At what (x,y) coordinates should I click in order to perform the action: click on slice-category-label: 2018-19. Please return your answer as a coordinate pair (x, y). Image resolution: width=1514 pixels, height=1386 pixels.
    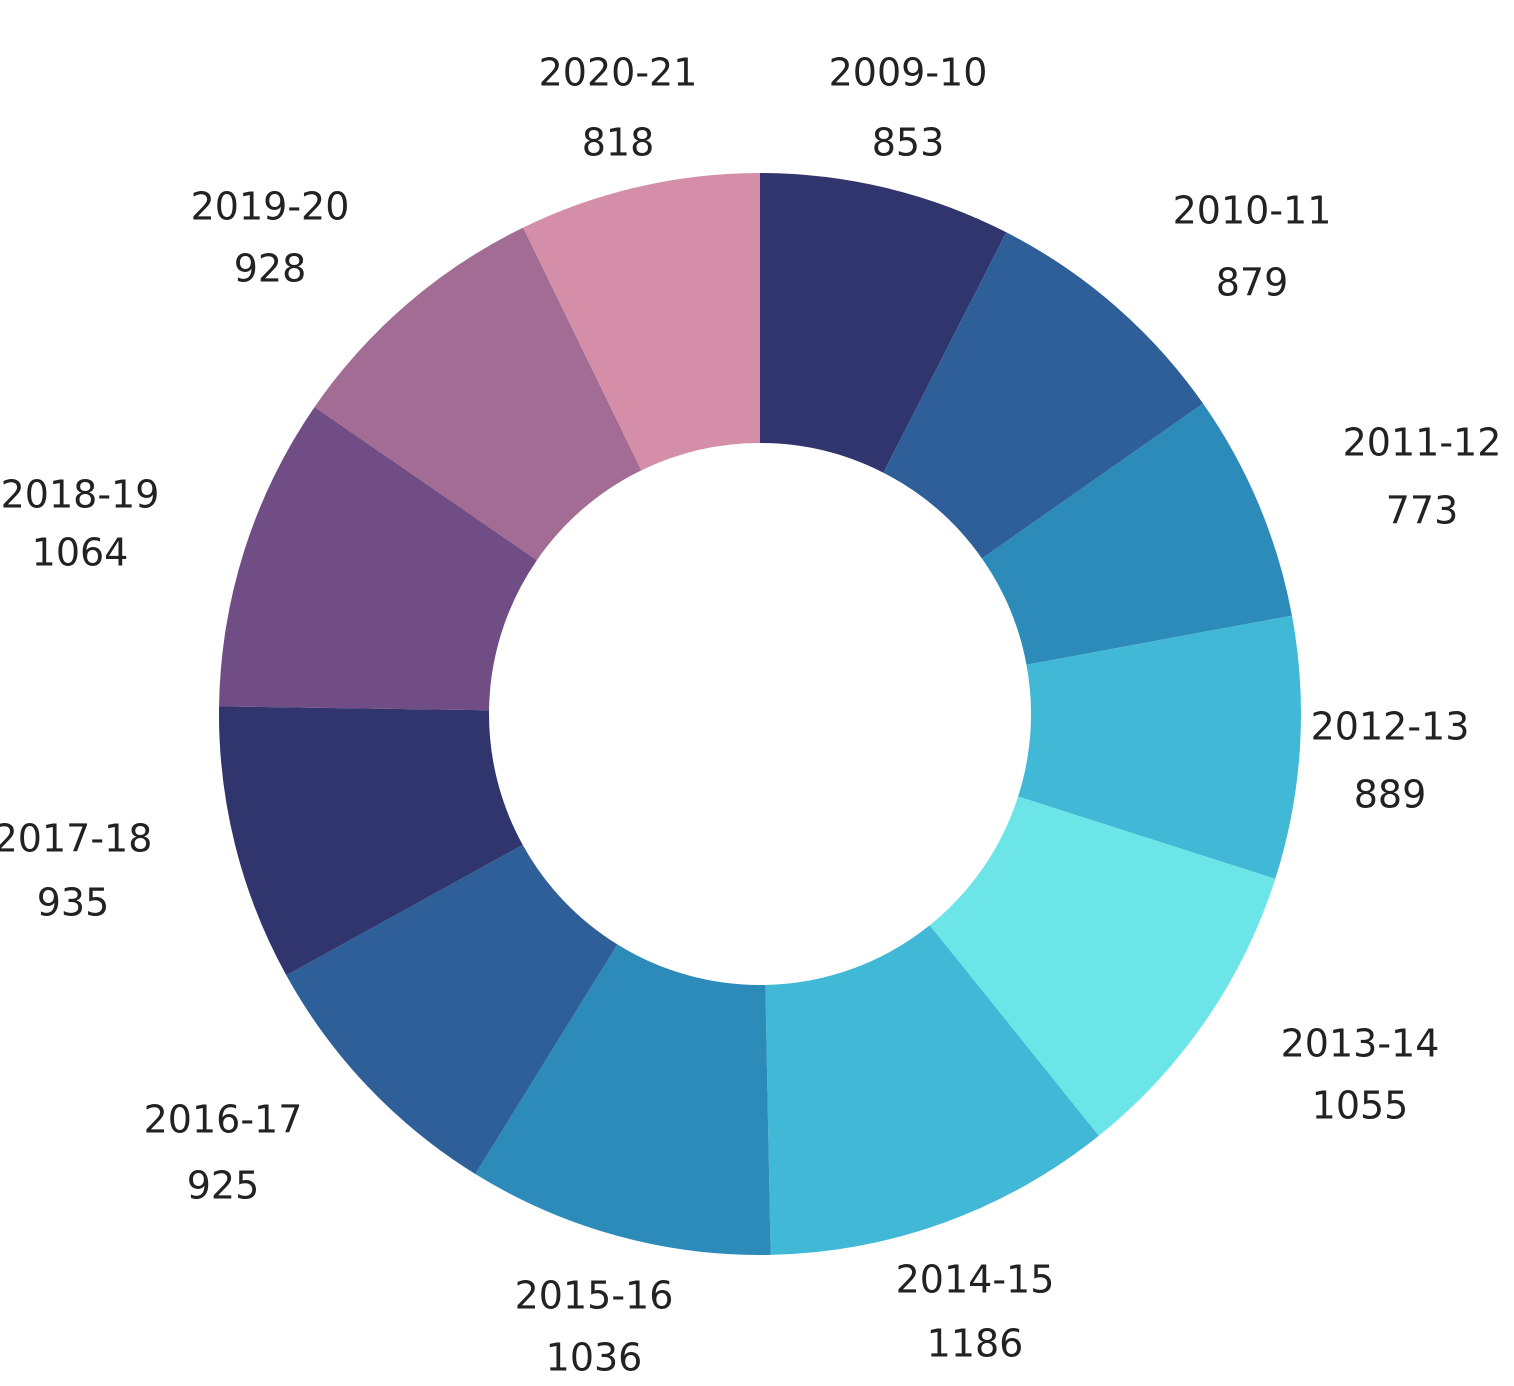
    Looking at the image, I should click on (80, 495).